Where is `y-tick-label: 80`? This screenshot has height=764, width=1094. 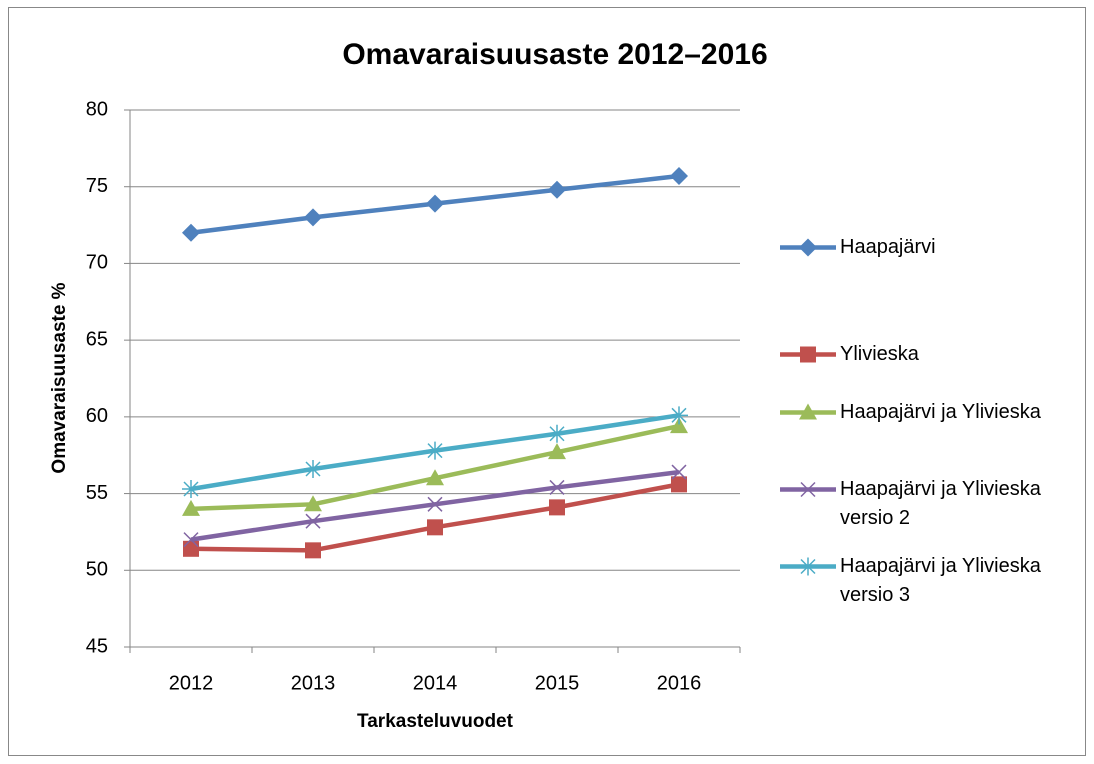
y-tick-label: 80 is located at coordinates (97, 109).